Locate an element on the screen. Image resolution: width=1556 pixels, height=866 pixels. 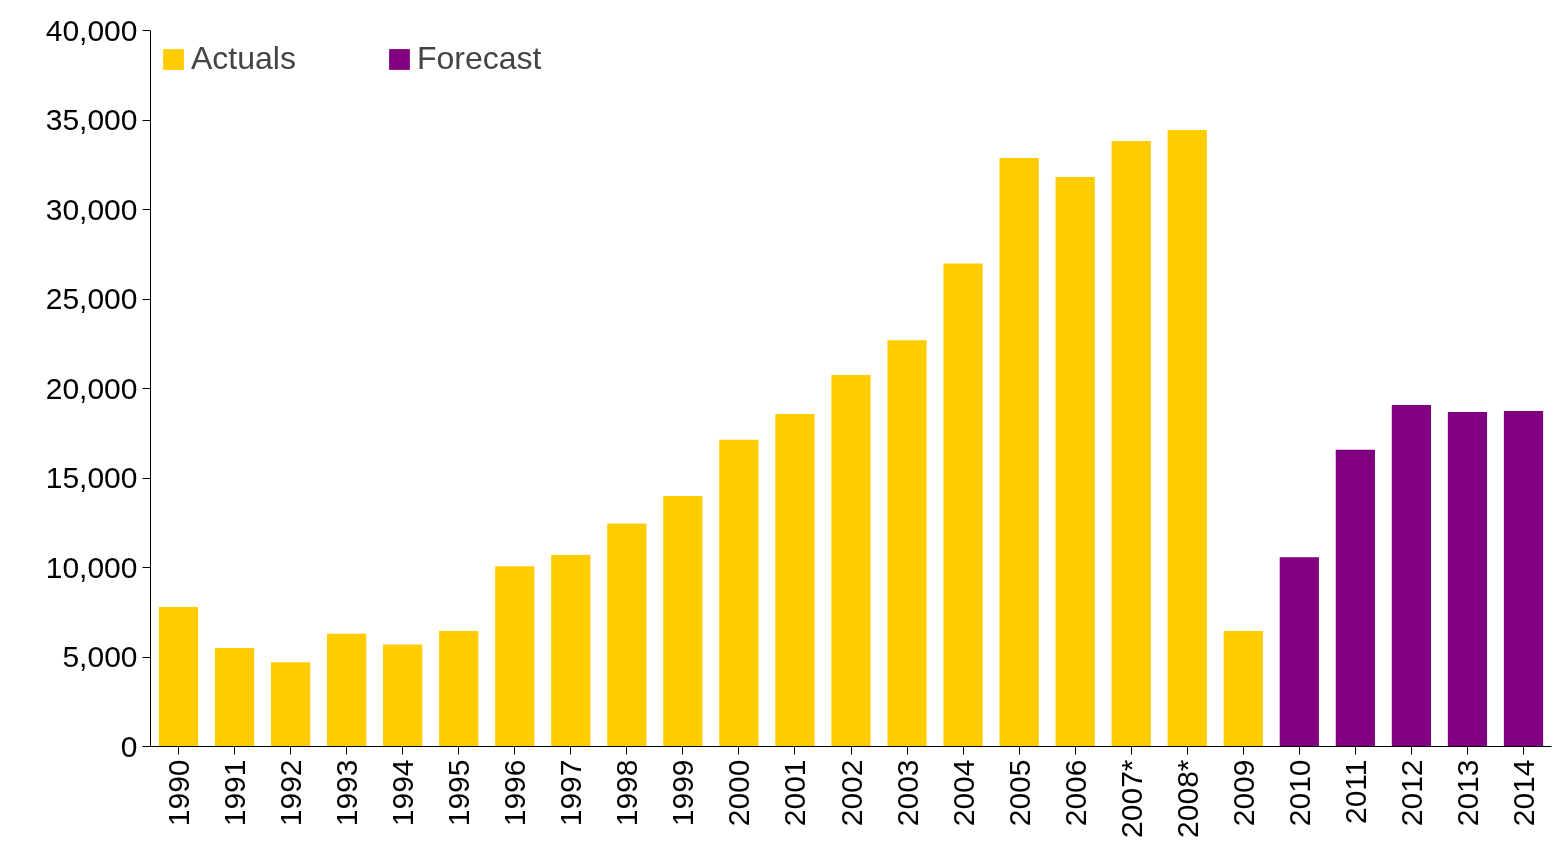
x-tick-label: 1993 is located at coordinates (347, 793).